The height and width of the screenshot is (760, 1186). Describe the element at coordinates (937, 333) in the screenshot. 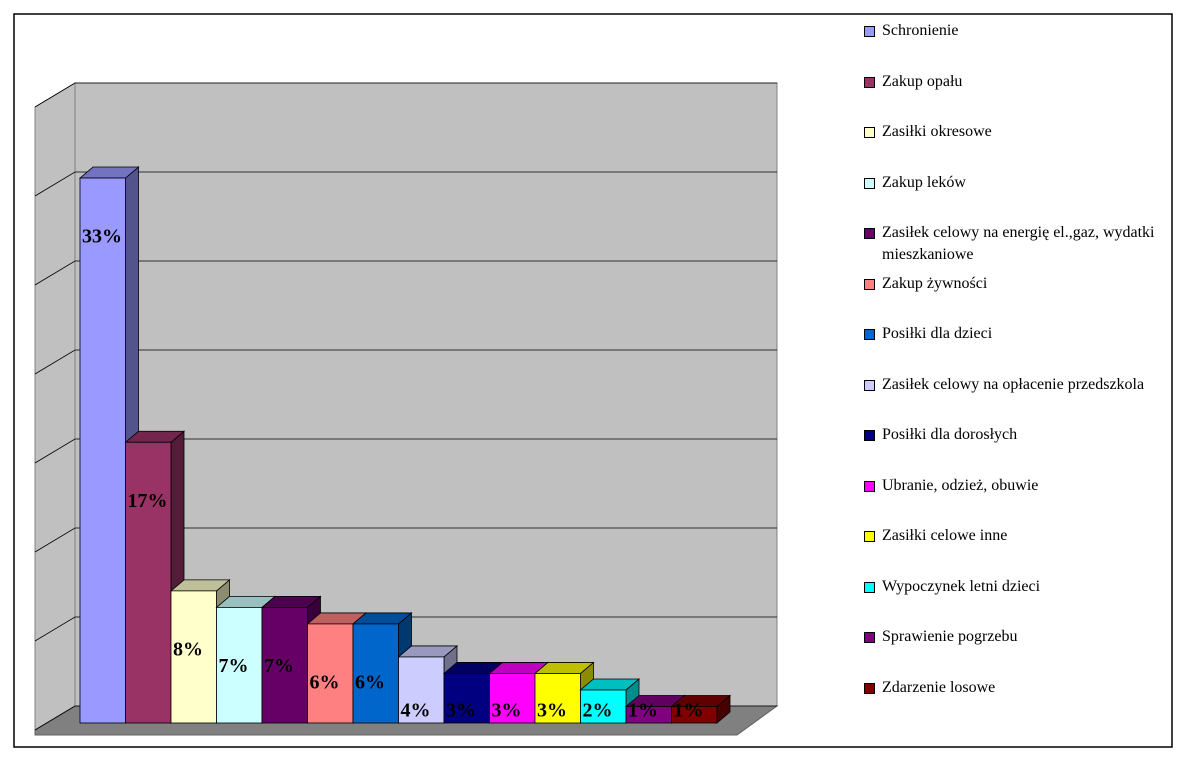

I see `legend-label: Posiłki dla dzieci` at that location.